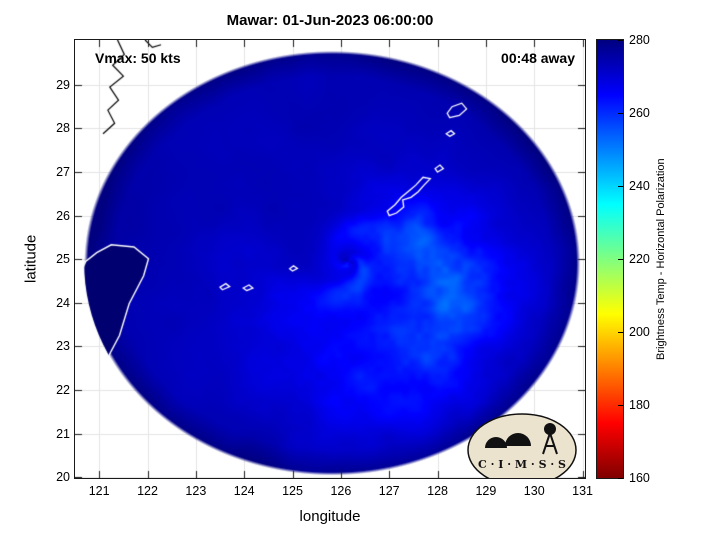 This screenshot has height=540, width=720. I want to click on x-tick-label: 122, so click(147, 491).